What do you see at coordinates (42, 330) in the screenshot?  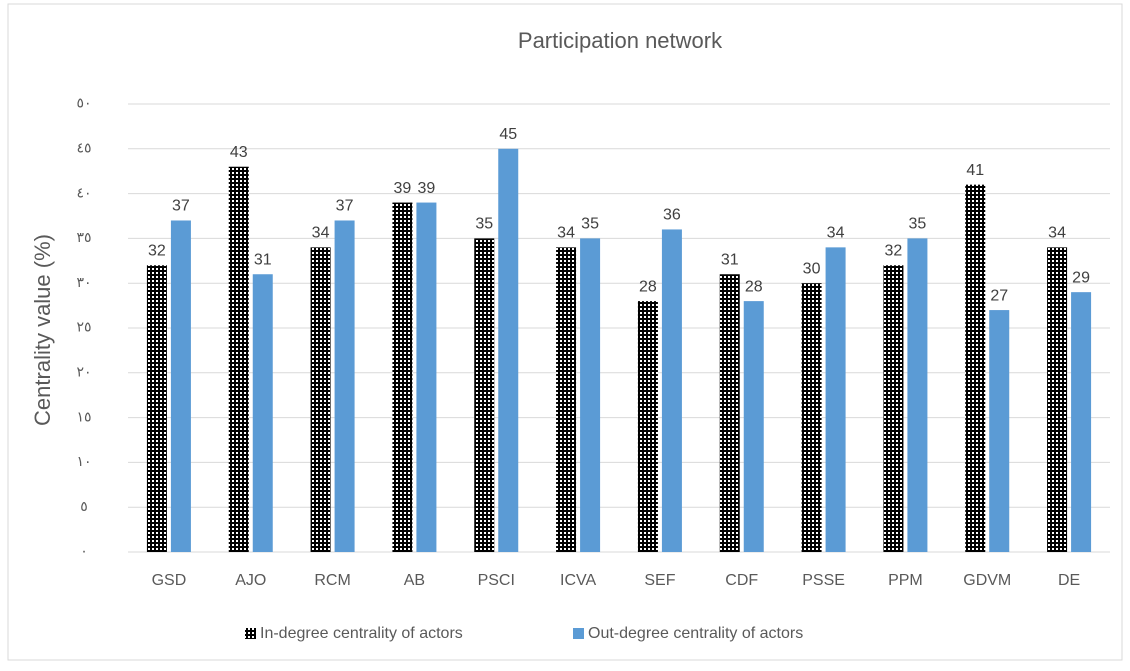 I see `y-axis-label: Centrality value (%)` at bounding box center [42, 330].